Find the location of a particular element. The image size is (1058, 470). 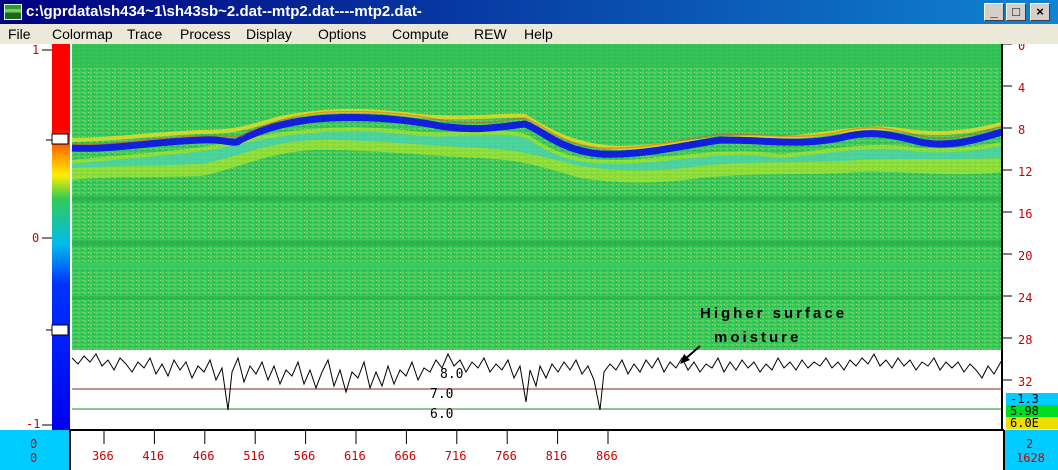

bottom-right-corner-top: 2 is located at coordinates (1029, 444).